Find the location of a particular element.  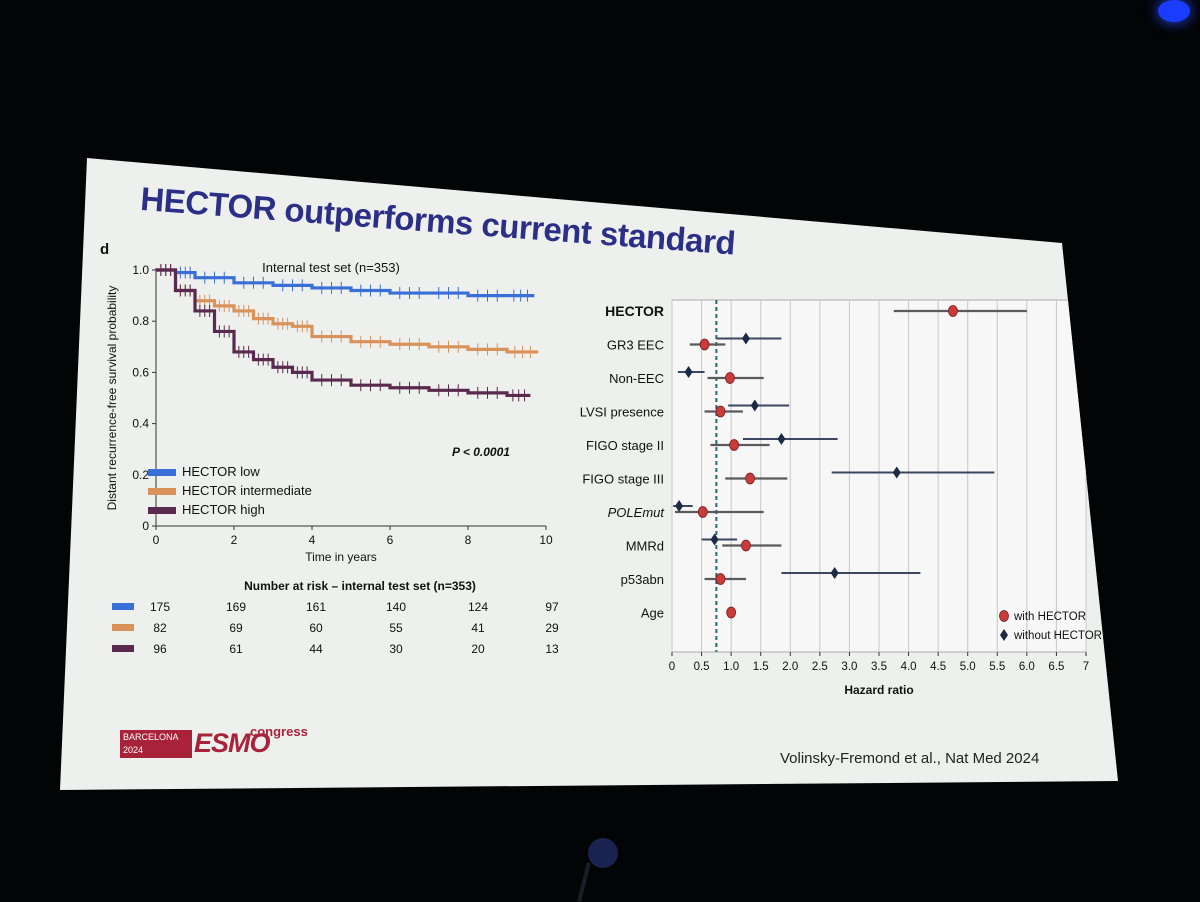

logo-brand: ESMO is located at coordinates (232, 743).